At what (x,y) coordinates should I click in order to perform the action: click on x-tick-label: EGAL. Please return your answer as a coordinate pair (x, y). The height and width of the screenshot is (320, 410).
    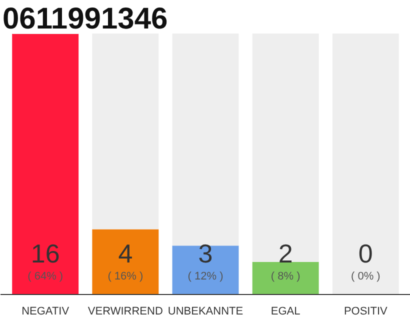
    Looking at the image, I should click on (285, 312).